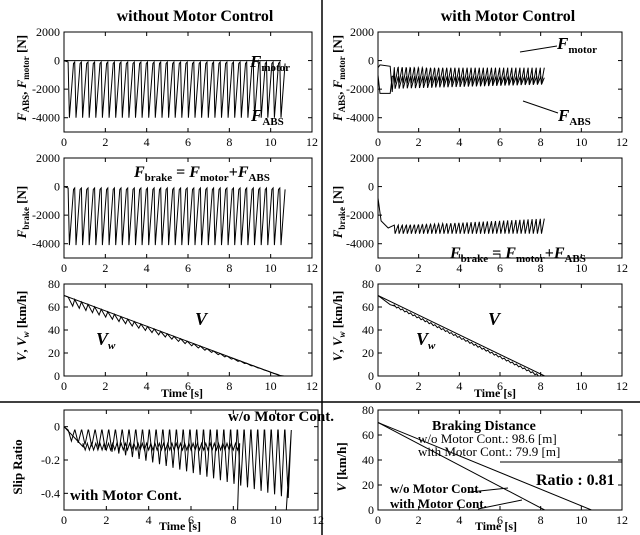 The image size is (640, 535). Describe the element at coordinates (229, 386) in the screenshot. I see `p5-xtick-label: 8` at that location.